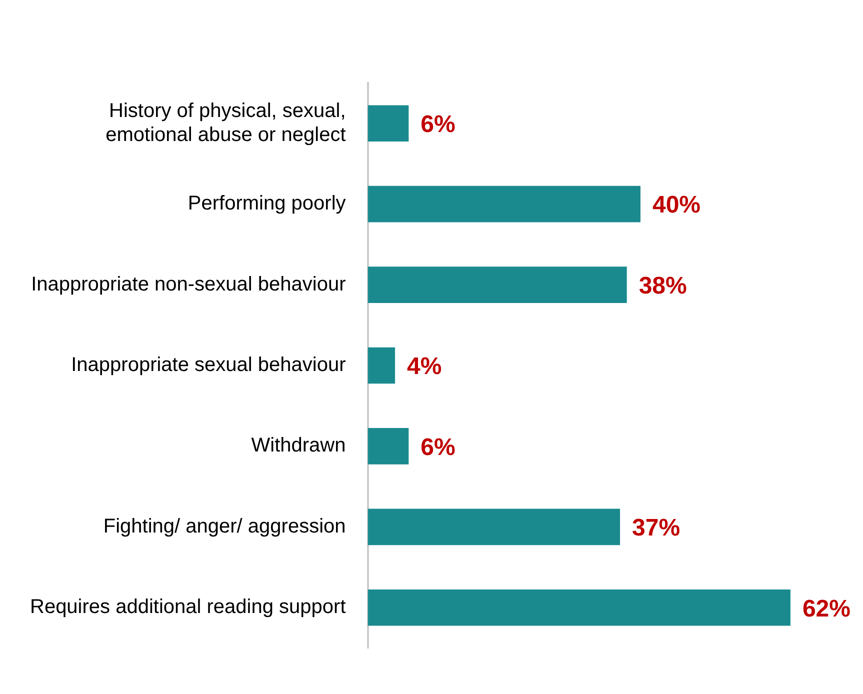 This screenshot has height=694, width=863. Describe the element at coordinates (298, 445) in the screenshot. I see `y-tick-label: Withdrawn` at that location.